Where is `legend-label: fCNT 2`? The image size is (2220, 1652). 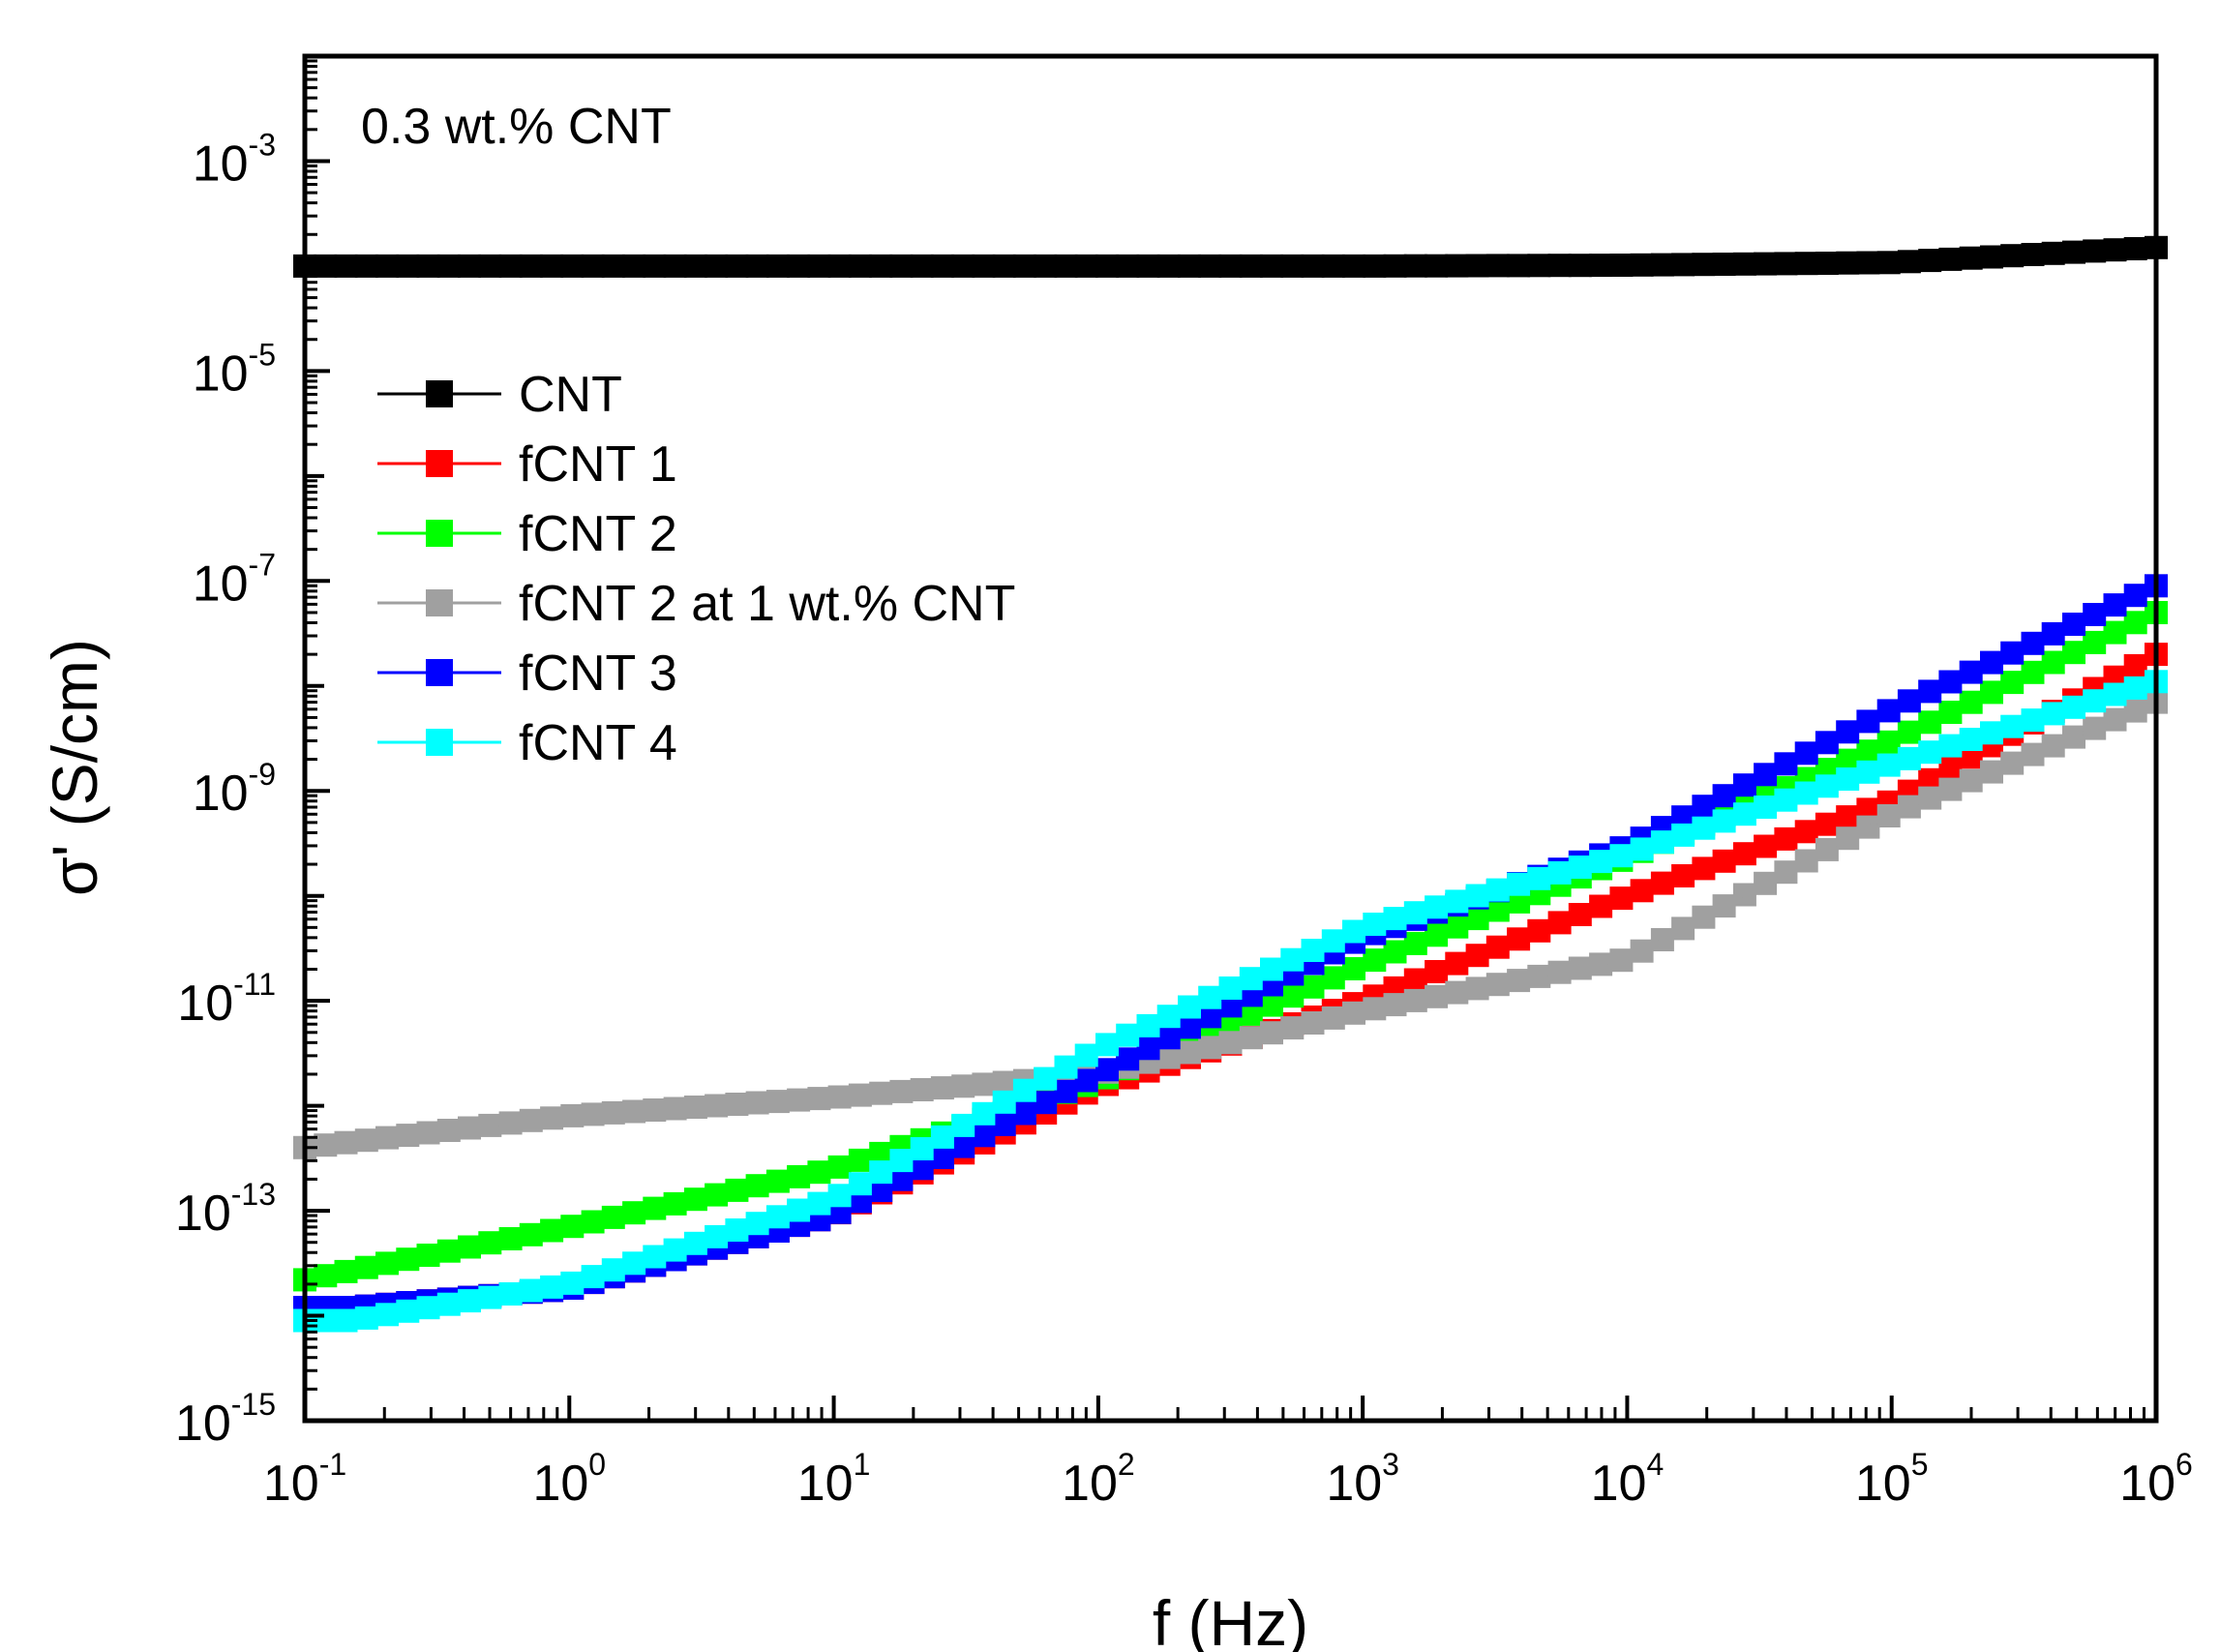
legend-label: fCNT 2 is located at coordinates (598, 534).